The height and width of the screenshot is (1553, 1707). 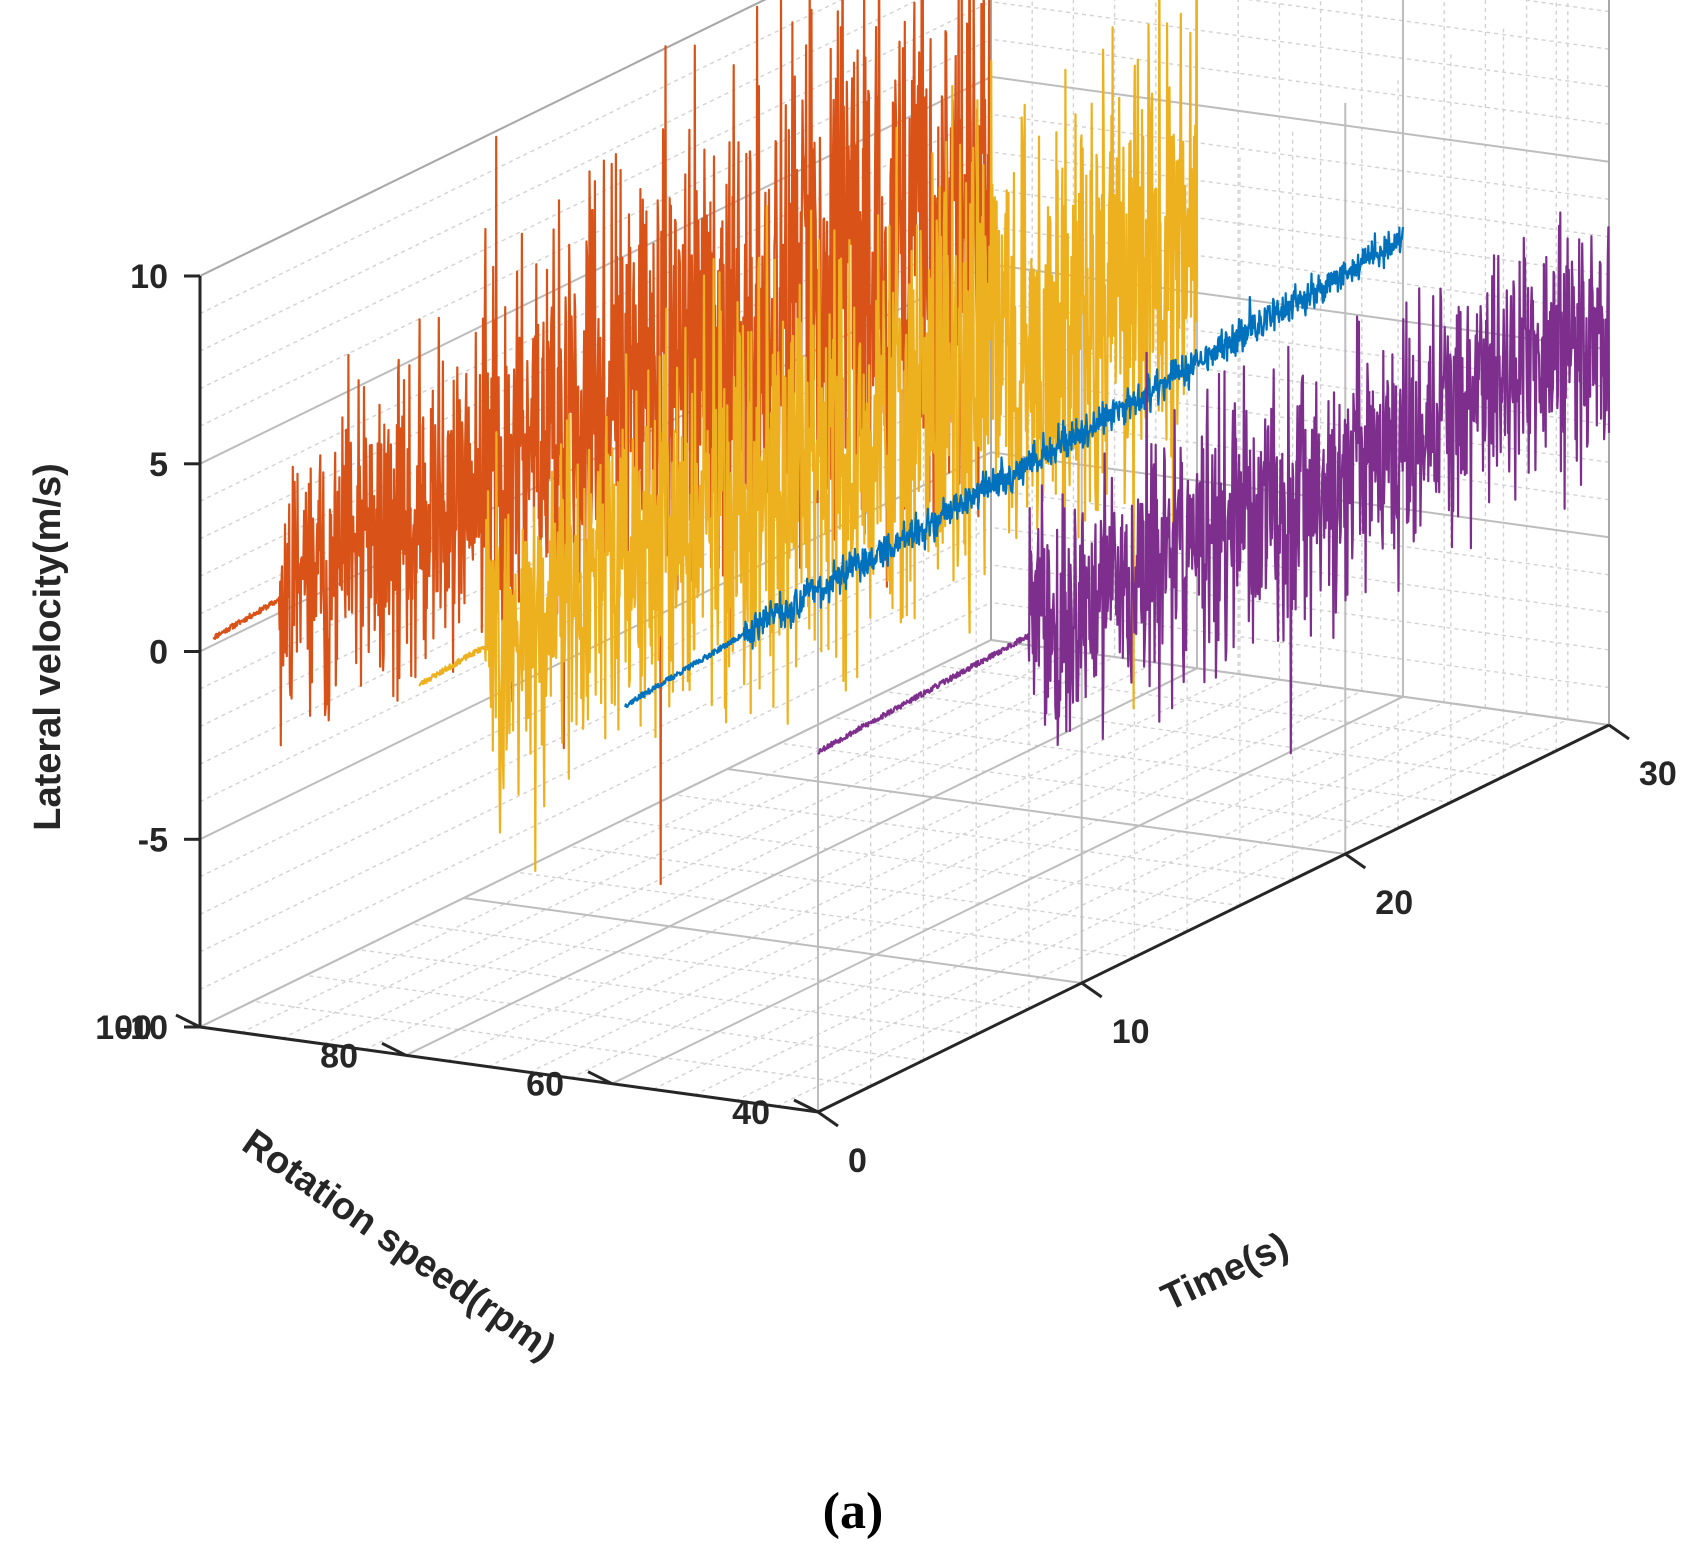 What do you see at coordinates (853, 1511) in the screenshot?
I see `panel-label: (a)` at bounding box center [853, 1511].